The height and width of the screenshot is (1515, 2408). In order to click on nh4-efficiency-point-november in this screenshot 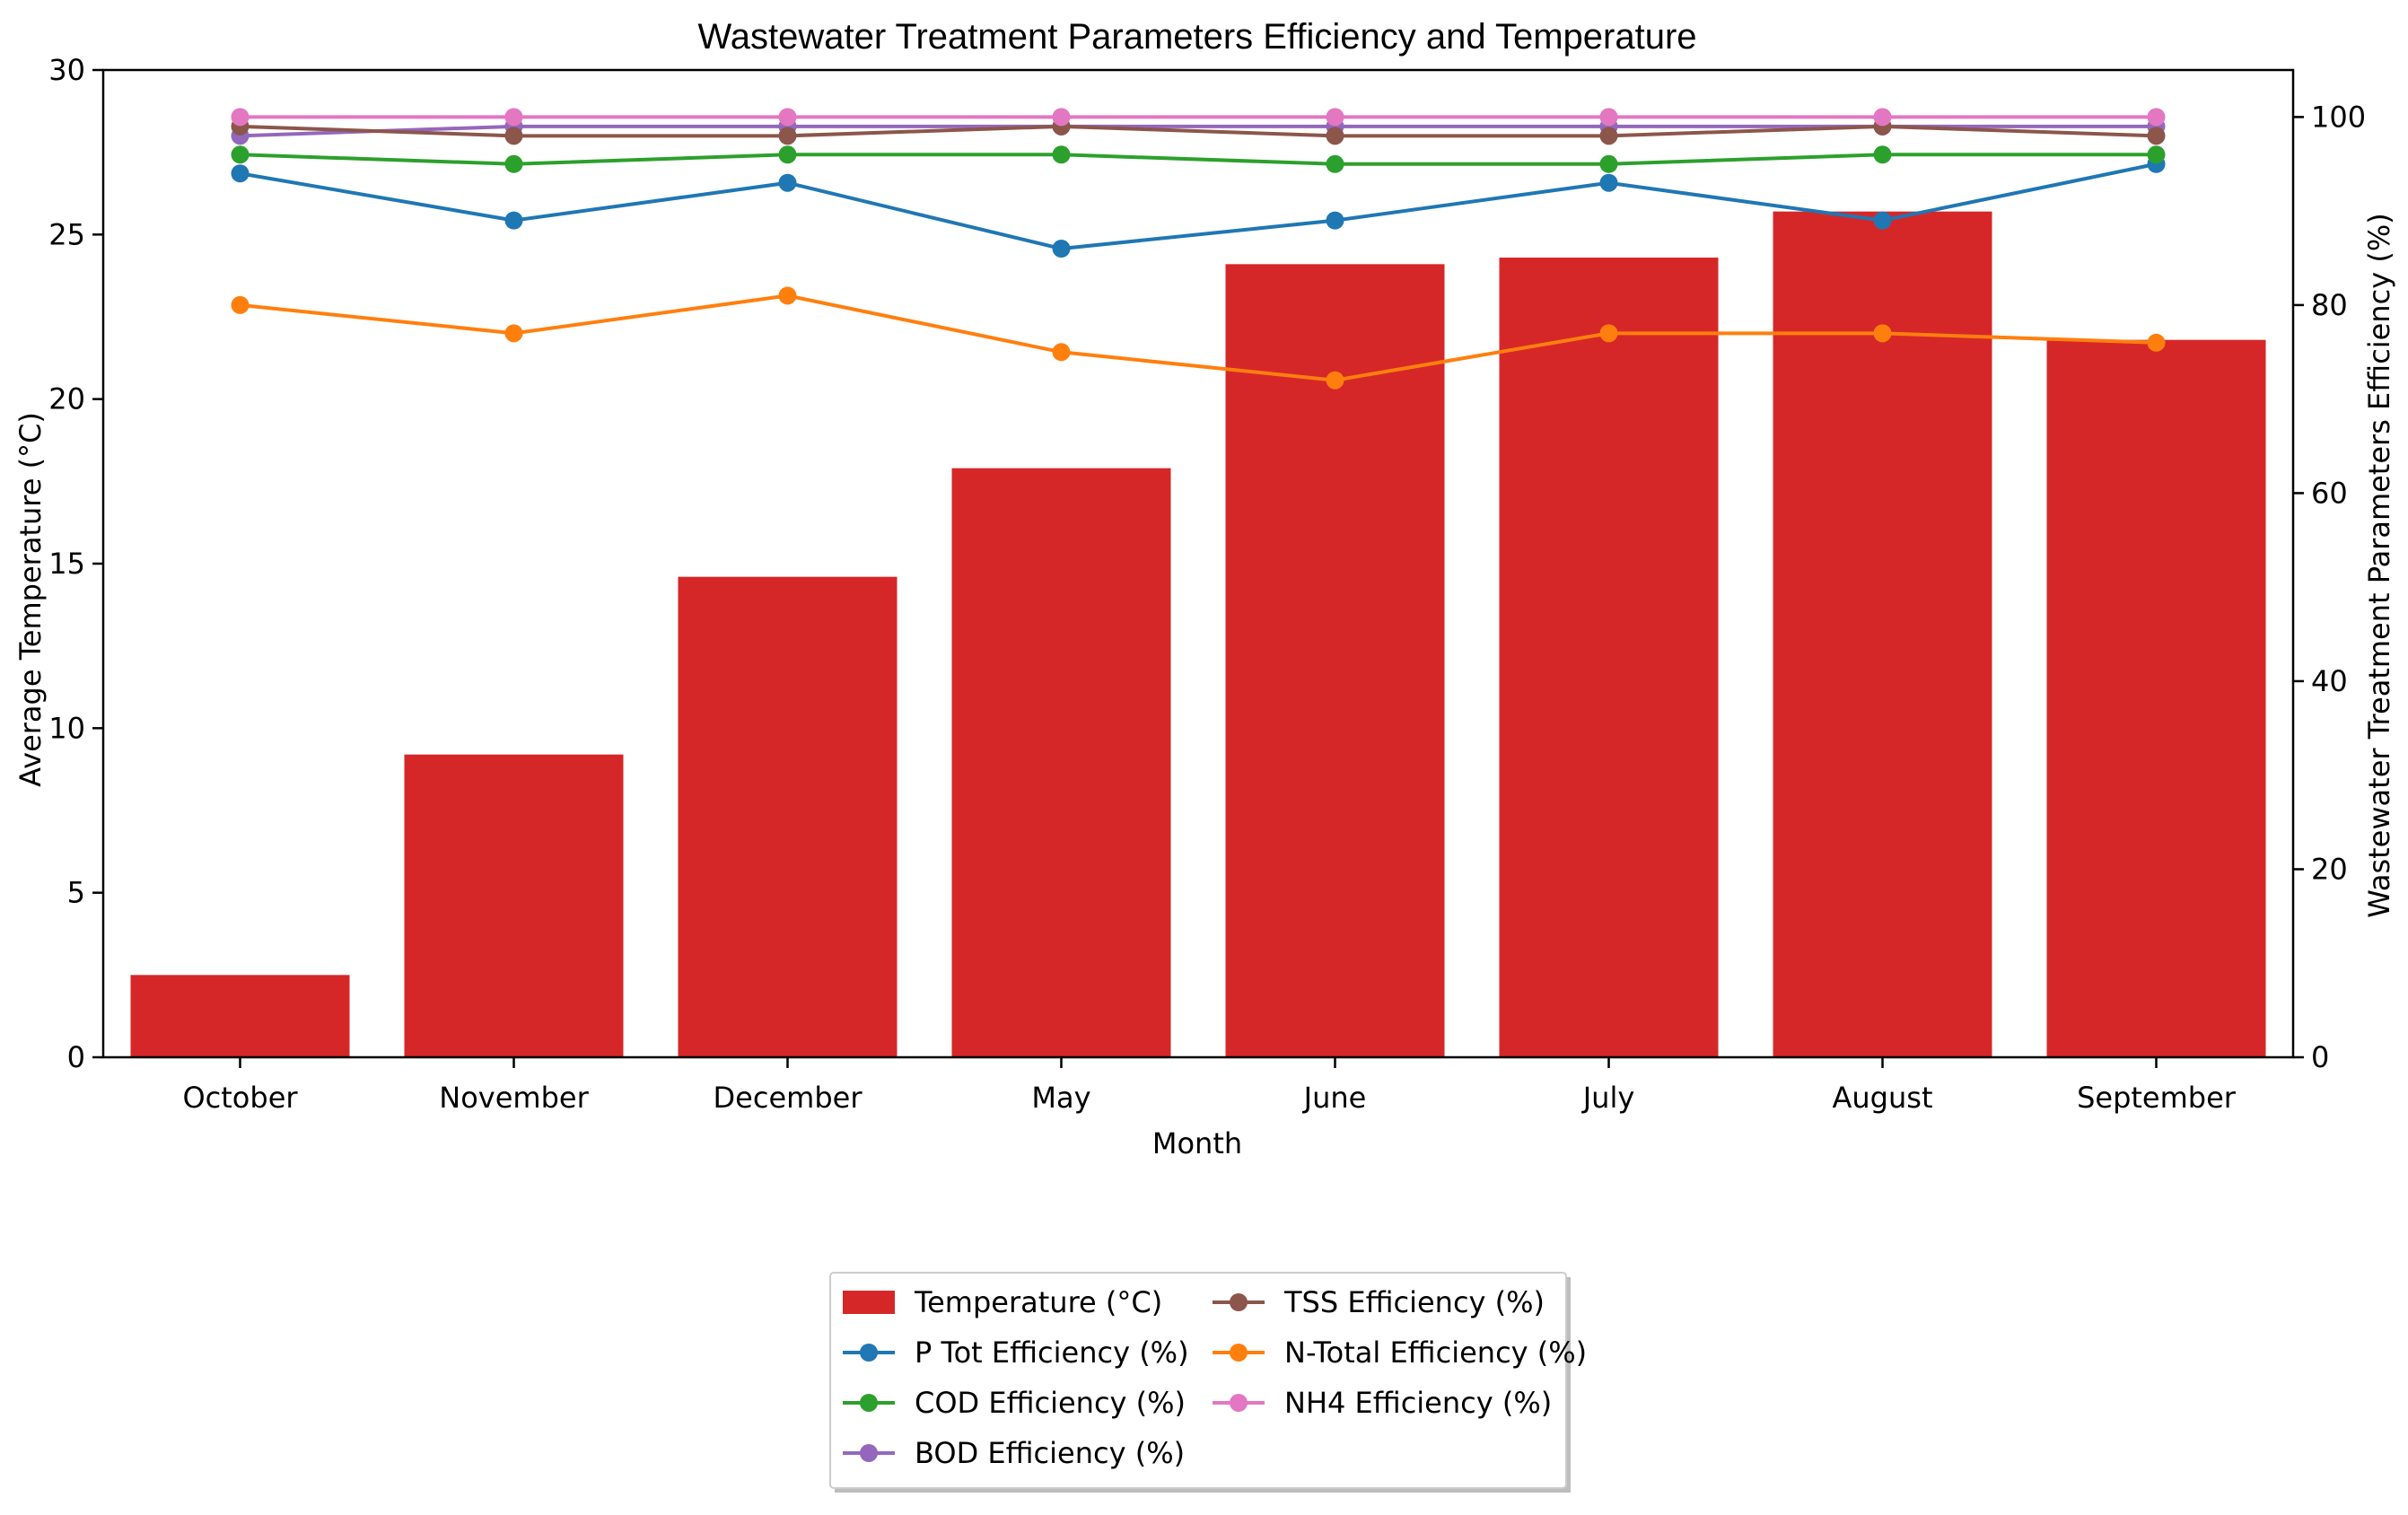, I will do `click(514, 118)`.